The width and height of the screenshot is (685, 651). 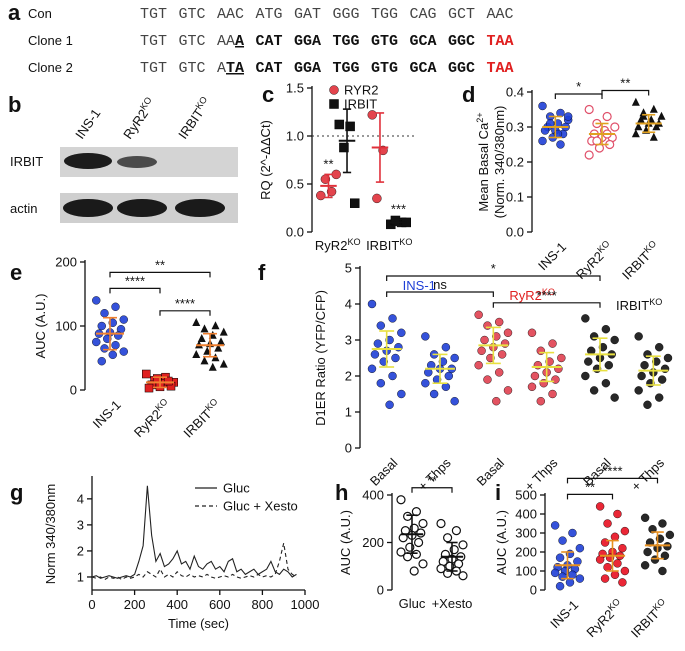 What do you see at coordinates (423, 68) in the screenshot?
I see `codon: GCA` at bounding box center [423, 68].